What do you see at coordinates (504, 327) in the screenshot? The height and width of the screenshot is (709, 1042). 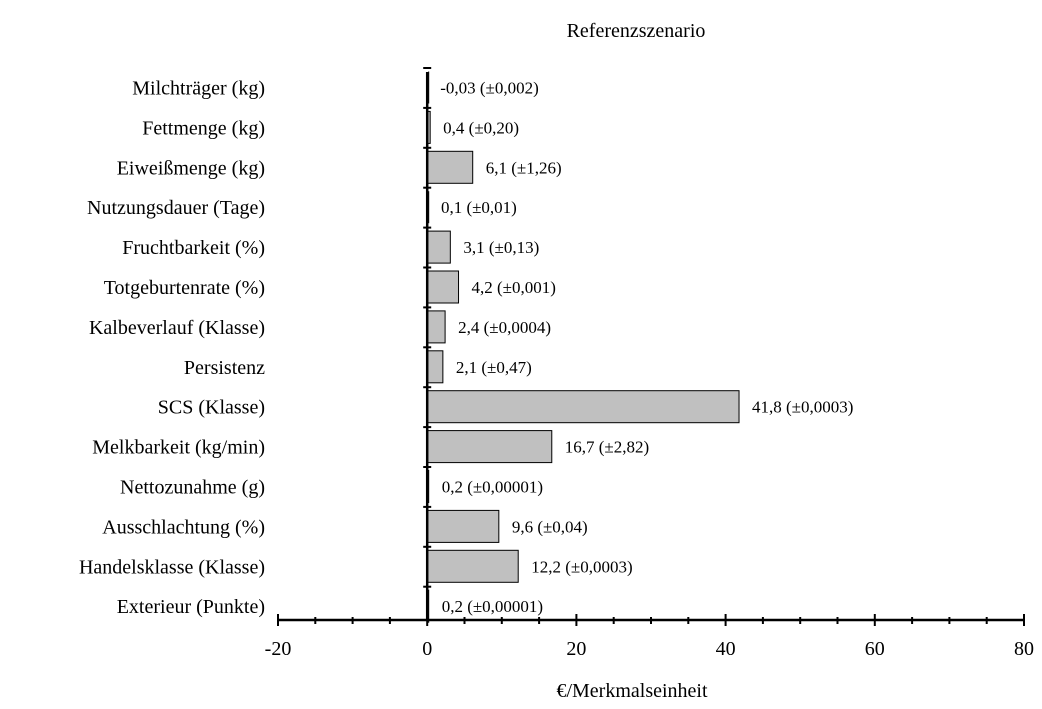 I see `data-label: 2,4 (±0,0004)` at bounding box center [504, 327].